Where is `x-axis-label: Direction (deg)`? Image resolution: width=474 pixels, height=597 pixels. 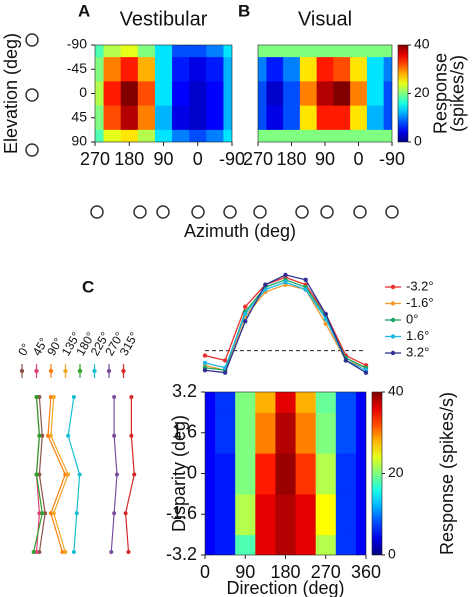
x-axis-label: Direction (deg) is located at coordinates (285, 587).